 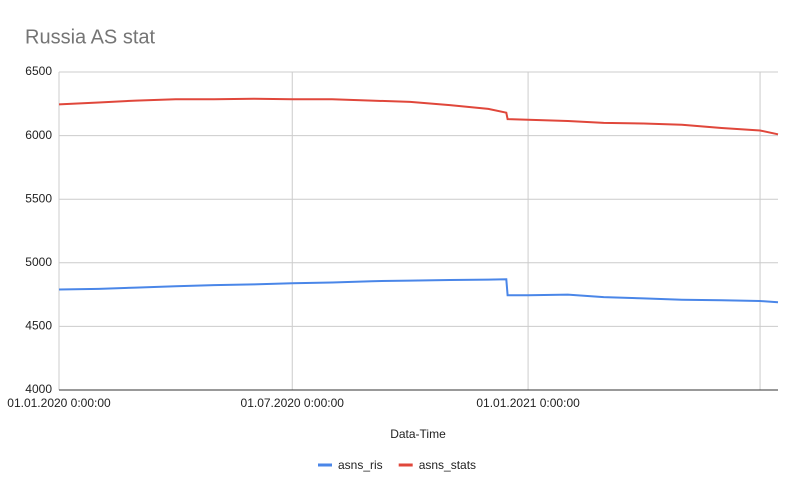 What do you see at coordinates (447, 465) in the screenshot?
I see `legend-label: asns_stats` at bounding box center [447, 465].